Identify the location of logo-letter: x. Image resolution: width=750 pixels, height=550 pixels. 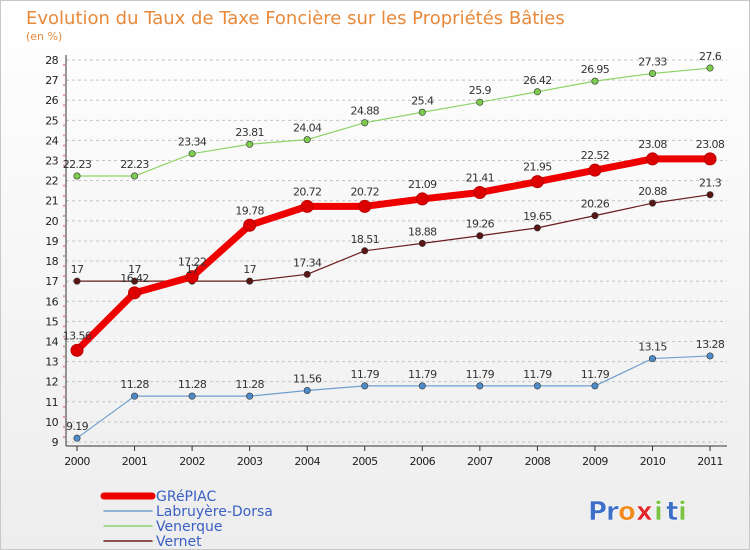
(644, 512).